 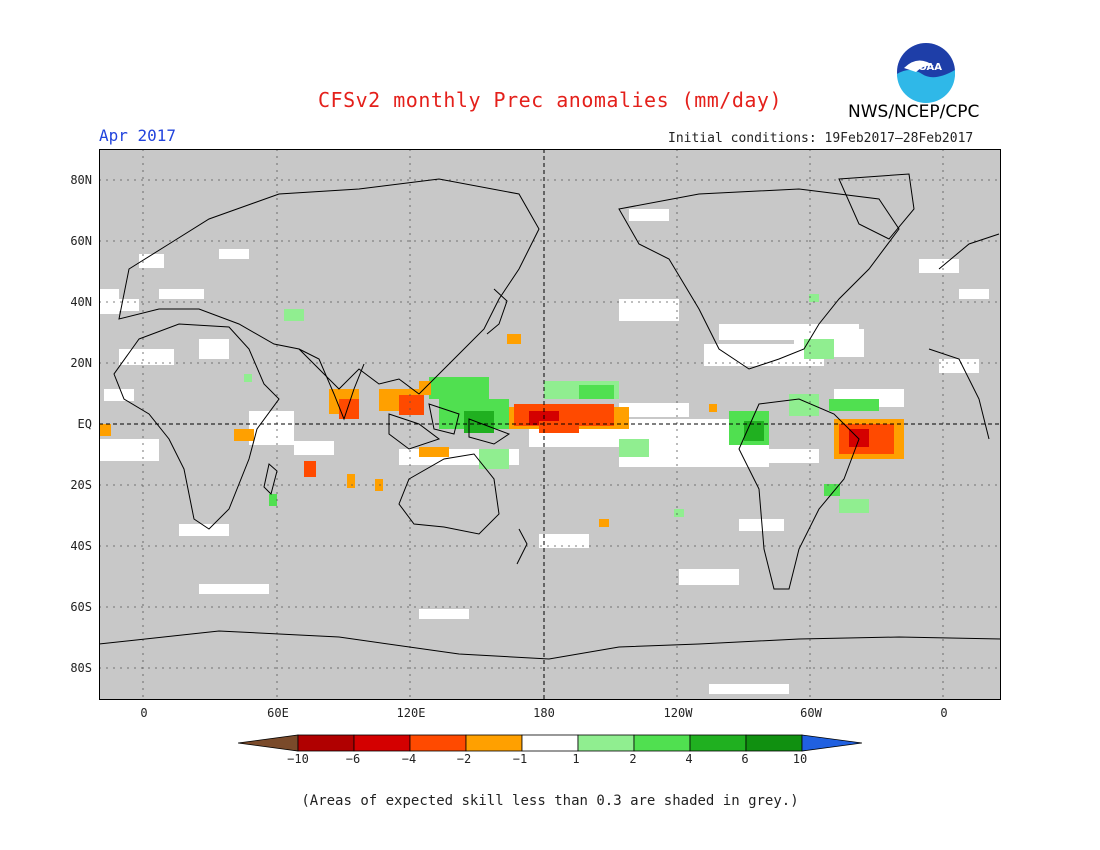 I want to click on lat-label: 80N, so click(x=81, y=180).